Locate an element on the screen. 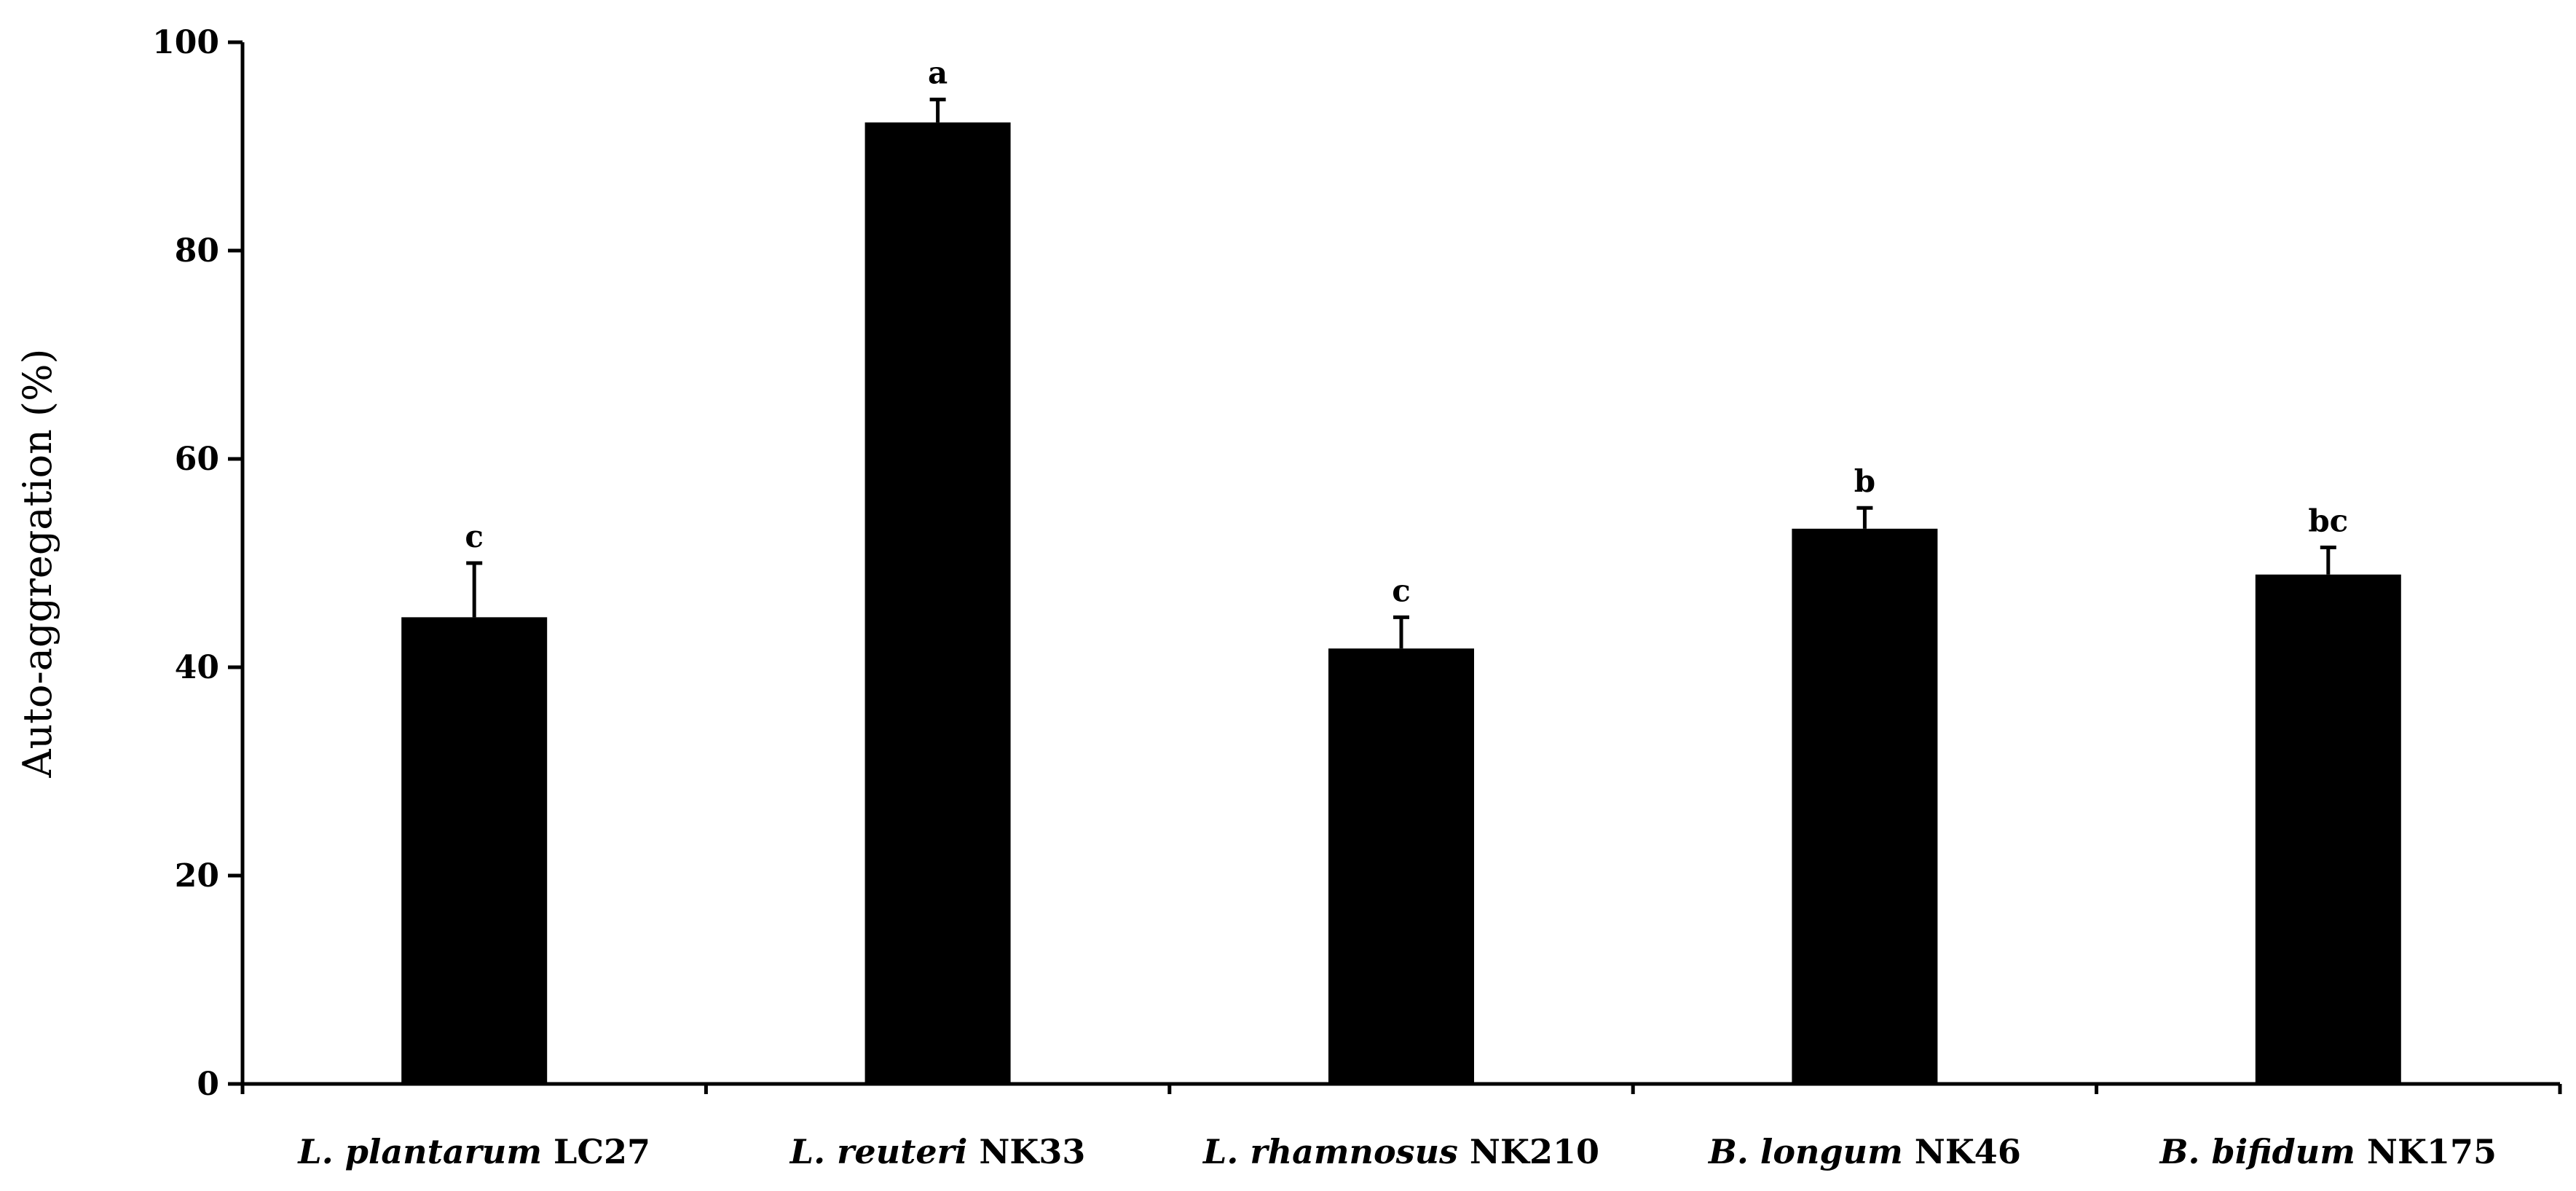 The image size is (2576, 1191). y-axis-title: Auto-aggregation (%) is located at coordinates (37, 564).